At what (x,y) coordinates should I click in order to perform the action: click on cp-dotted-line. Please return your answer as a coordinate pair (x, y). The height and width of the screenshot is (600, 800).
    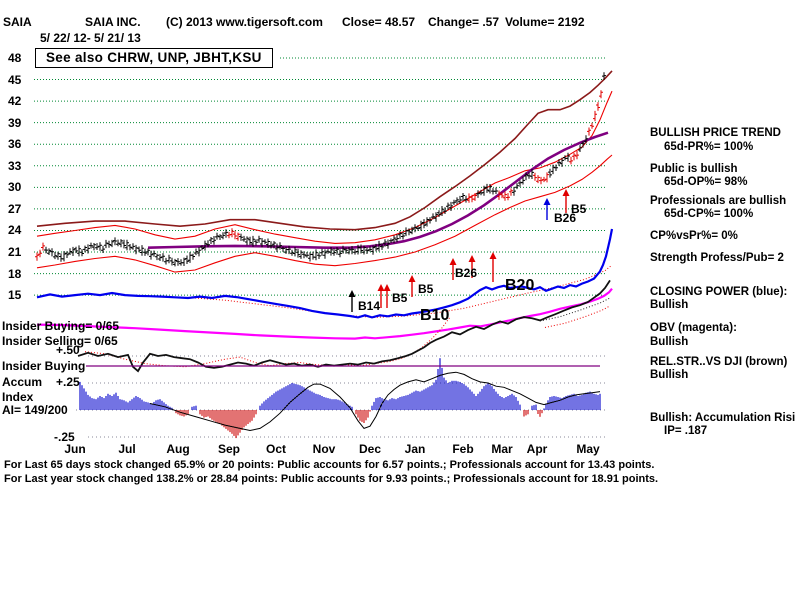
    Looking at the image, I should click on (403, 291).